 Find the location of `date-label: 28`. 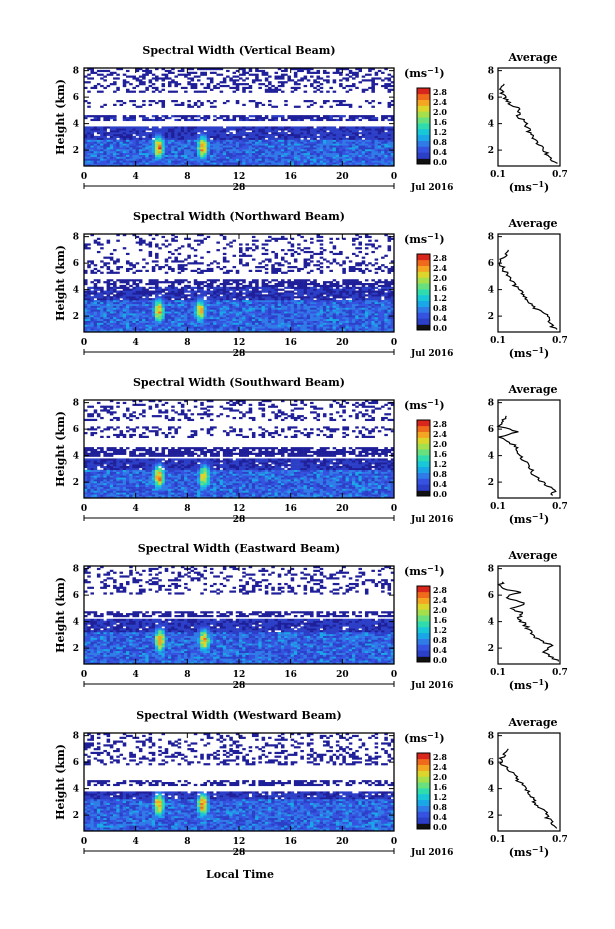

date-label: 28 is located at coordinates (239, 188).